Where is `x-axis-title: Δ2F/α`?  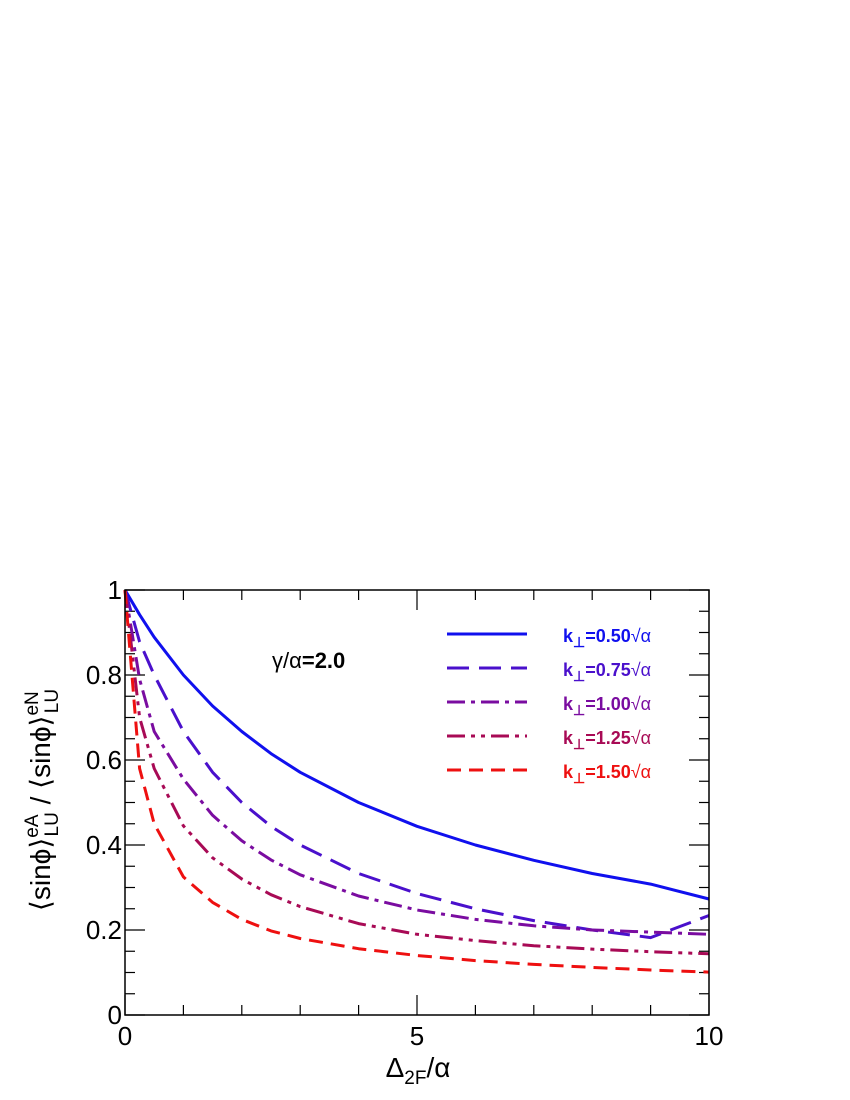 x-axis-title: Δ2F/α is located at coordinates (418, 1070).